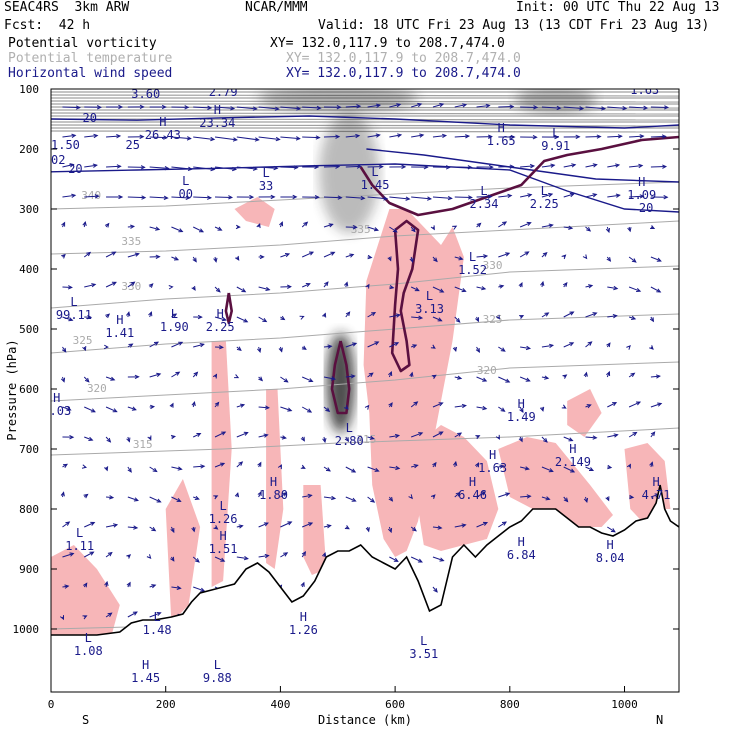 This screenshot has width=740, height=740. What do you see at coordinates (492, 468) in the screenshot?
I see `extremum-value: 1.63` at bounding box center [492, 468].